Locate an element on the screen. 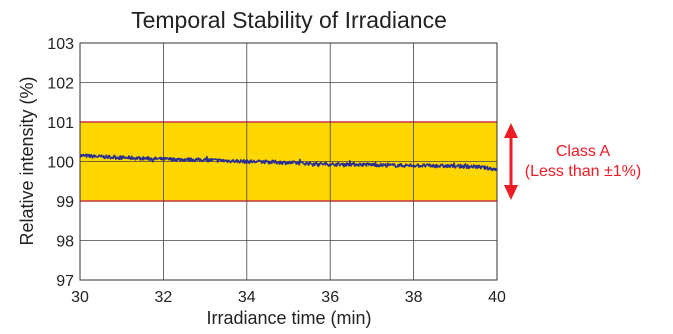  y-tick-label: 99 is located at coordinates (65, 202).